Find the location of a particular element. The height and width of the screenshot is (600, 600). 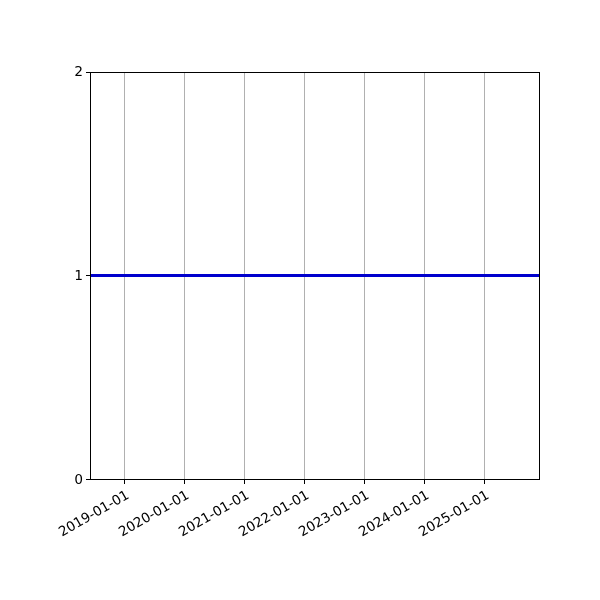

y-tick-label: 2 is located at coordinates (78, 72).